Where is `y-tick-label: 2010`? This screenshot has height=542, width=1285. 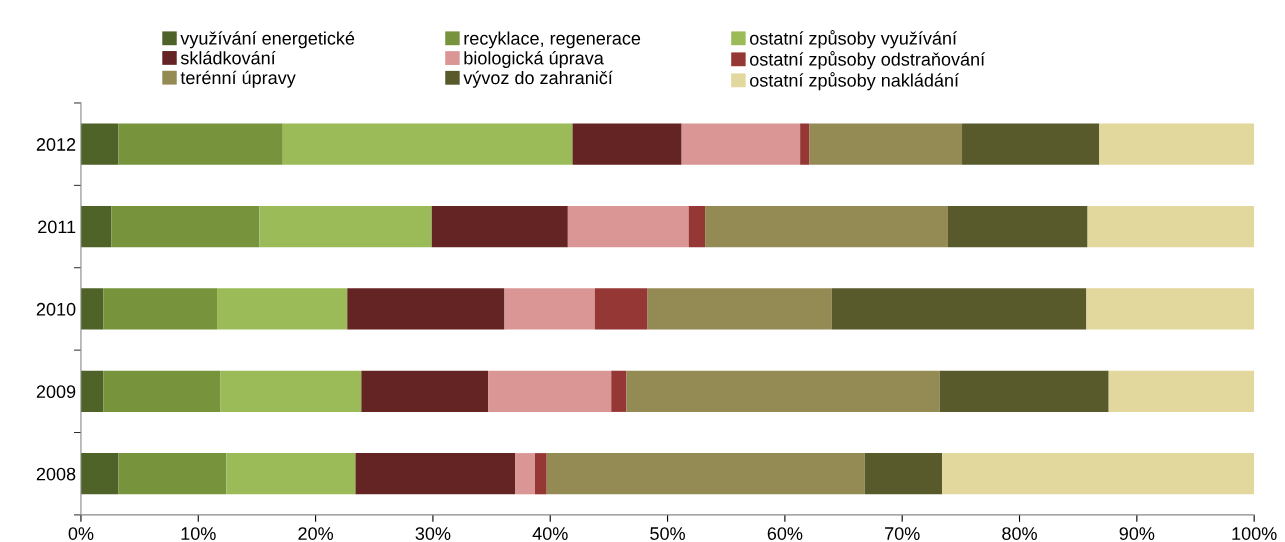 y-tick-label: 2010 is located at coordinates (56, 309).